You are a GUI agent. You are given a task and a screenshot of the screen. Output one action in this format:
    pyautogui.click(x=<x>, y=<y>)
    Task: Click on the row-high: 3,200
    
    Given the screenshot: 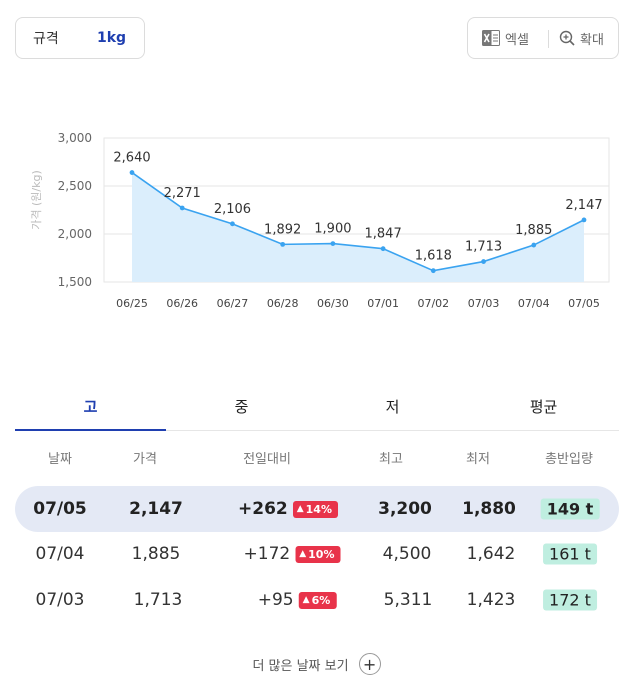 What is the action you would take?
    pyautogui.click(x=405, y=509)
    